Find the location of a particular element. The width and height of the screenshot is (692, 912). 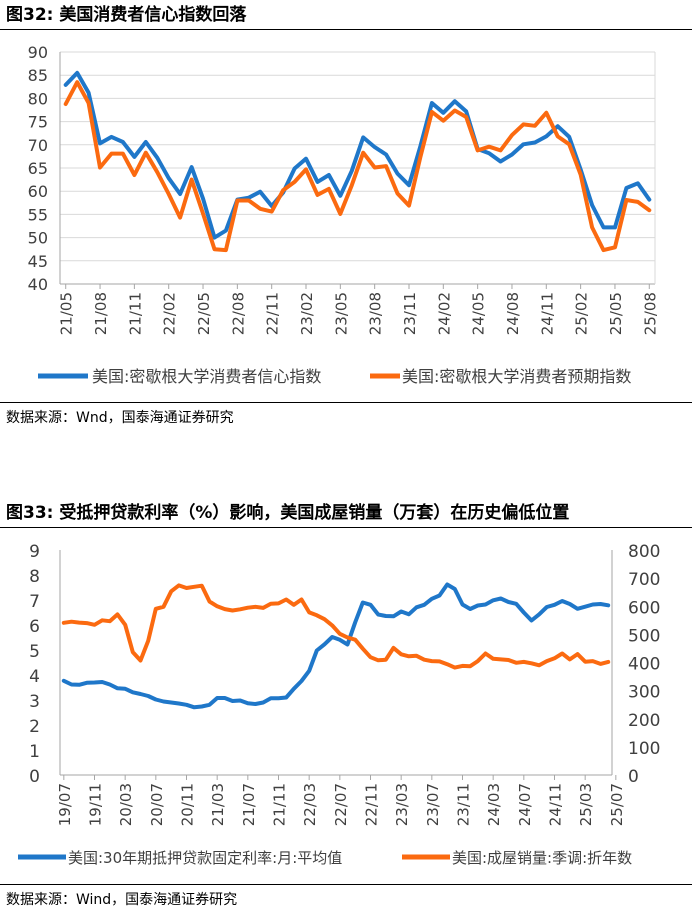

legend-label: 美国:密歇根大学消费者信心指数 is located at coordinates (206, 376).